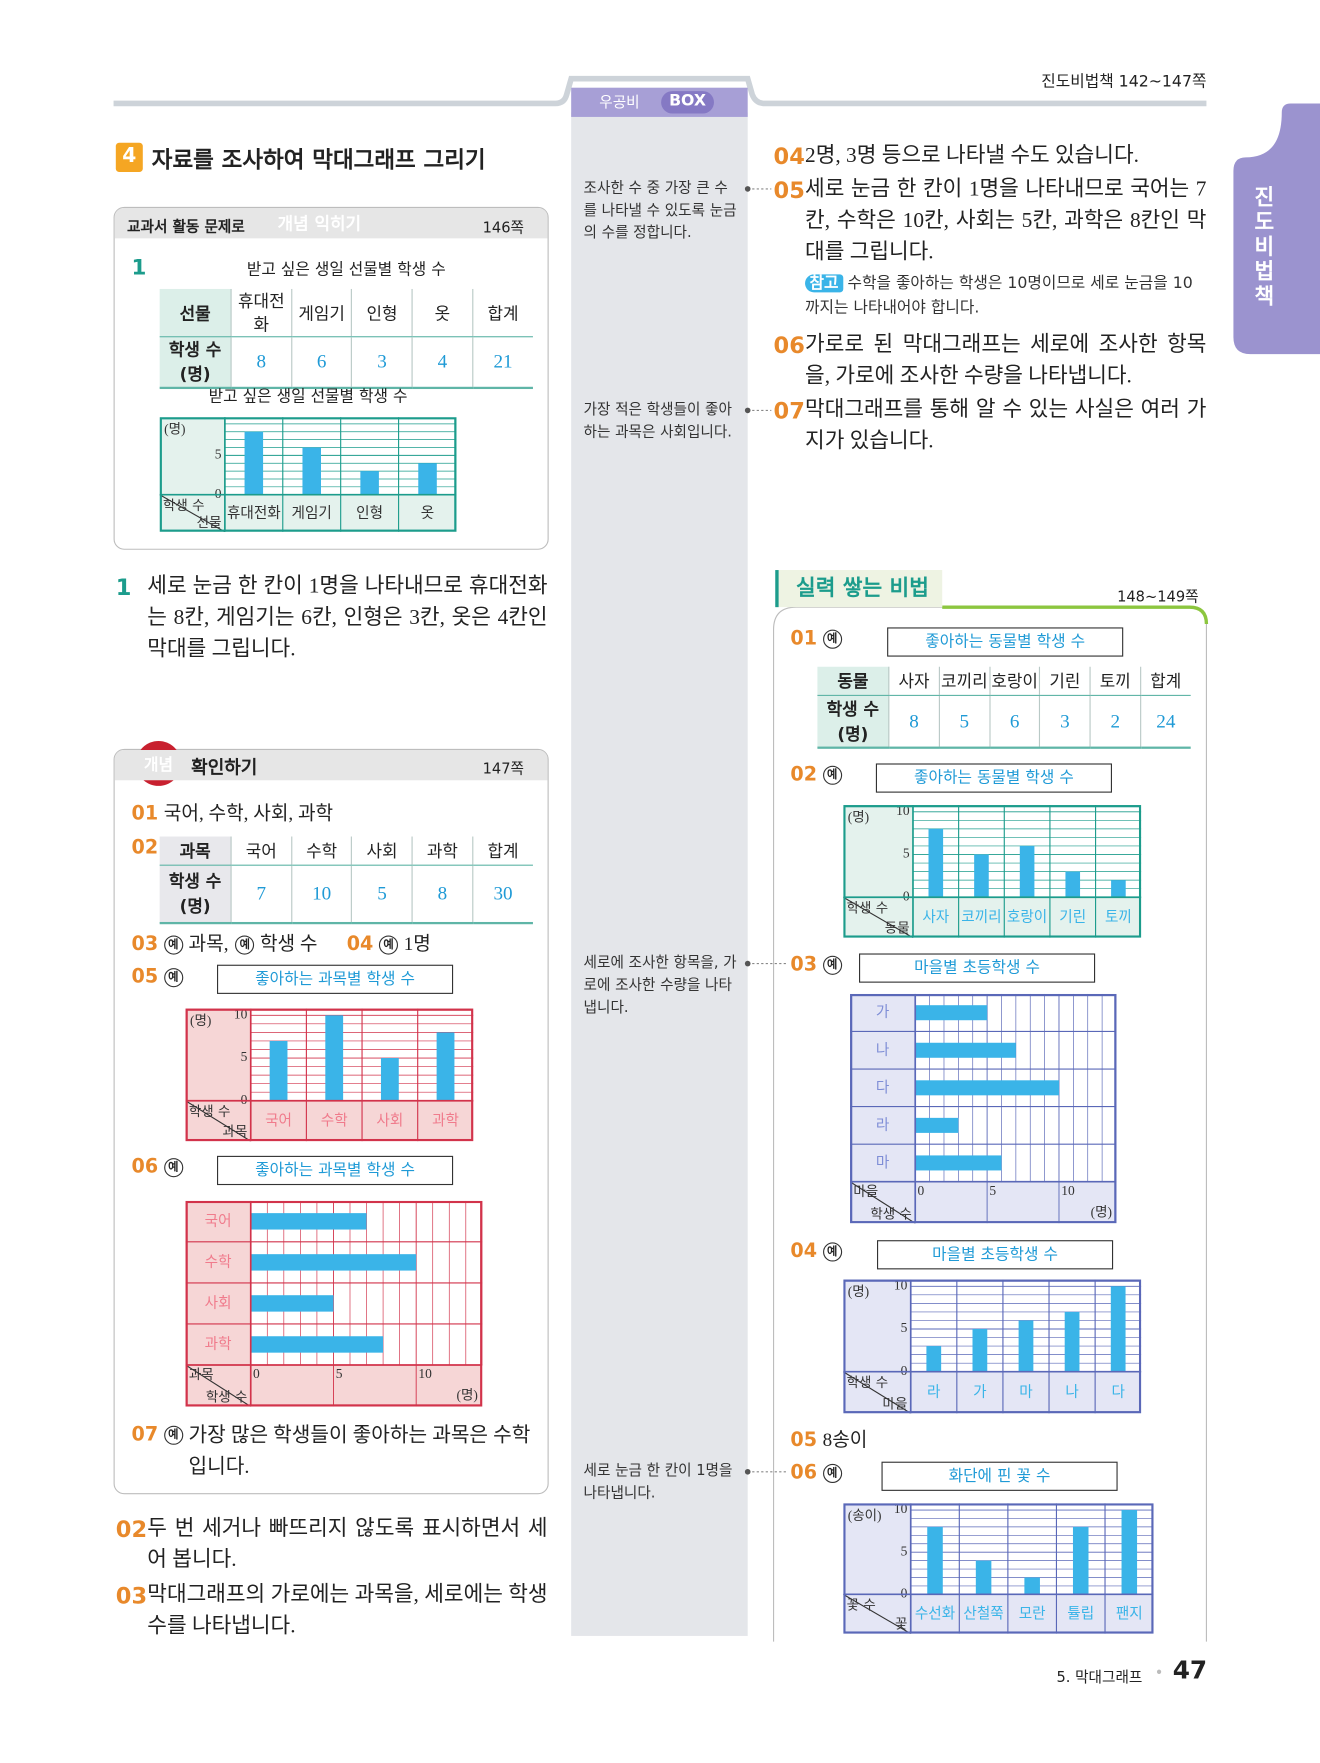 This screenshot has height=1763, width=1320. I want to click on x-tick-label: 5, so click(992, 1190).